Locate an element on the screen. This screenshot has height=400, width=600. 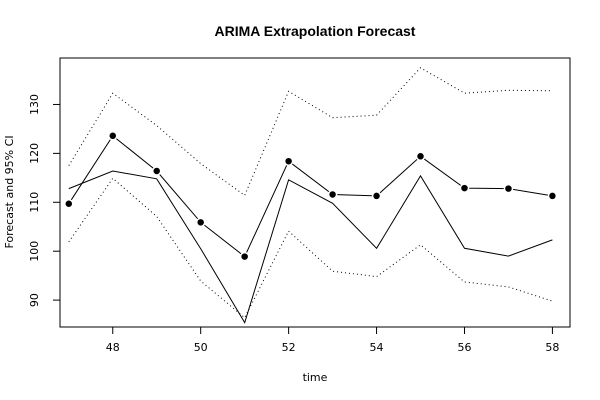
y-tick-label: 100 is located at coordinates (34, 251).